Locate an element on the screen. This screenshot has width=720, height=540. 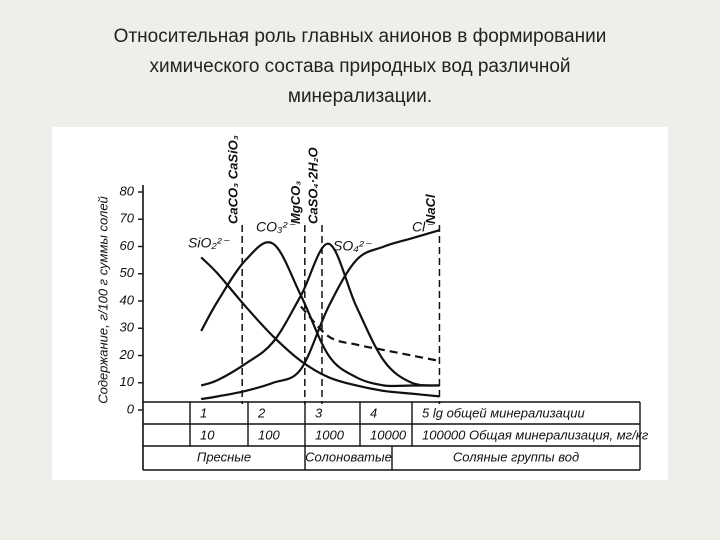
y-tick-label: 20 is located at coordinates (127, 354).